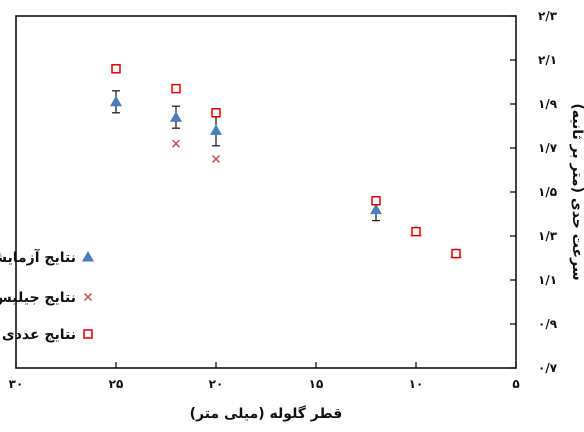 This screenshot has height=432, width=584. What do you see at coordinates (548, 148) in the screenshot?
I see `y-tick-label: ۱/۷` at bounding box center [548, 148].